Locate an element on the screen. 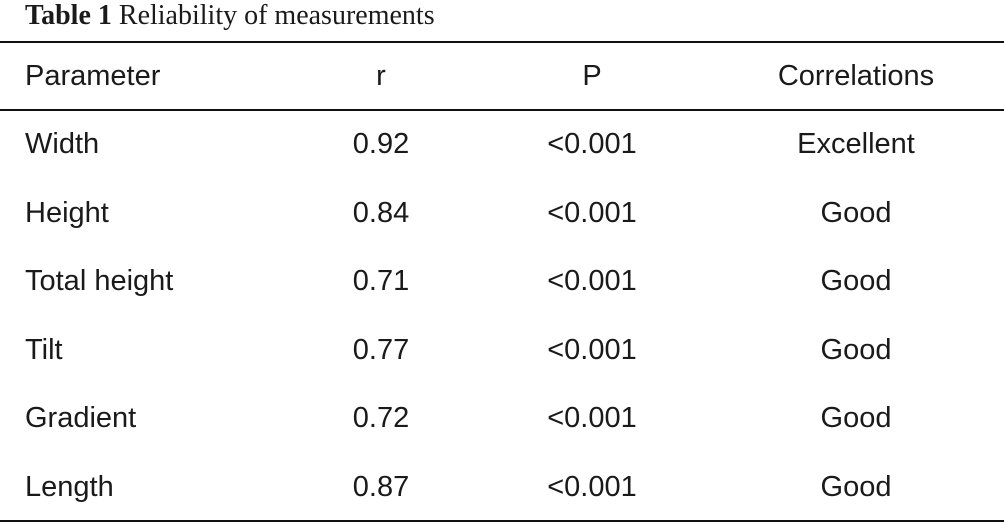  table-header-row: Parameter r P Correlations is located at coordinates (502, 76).